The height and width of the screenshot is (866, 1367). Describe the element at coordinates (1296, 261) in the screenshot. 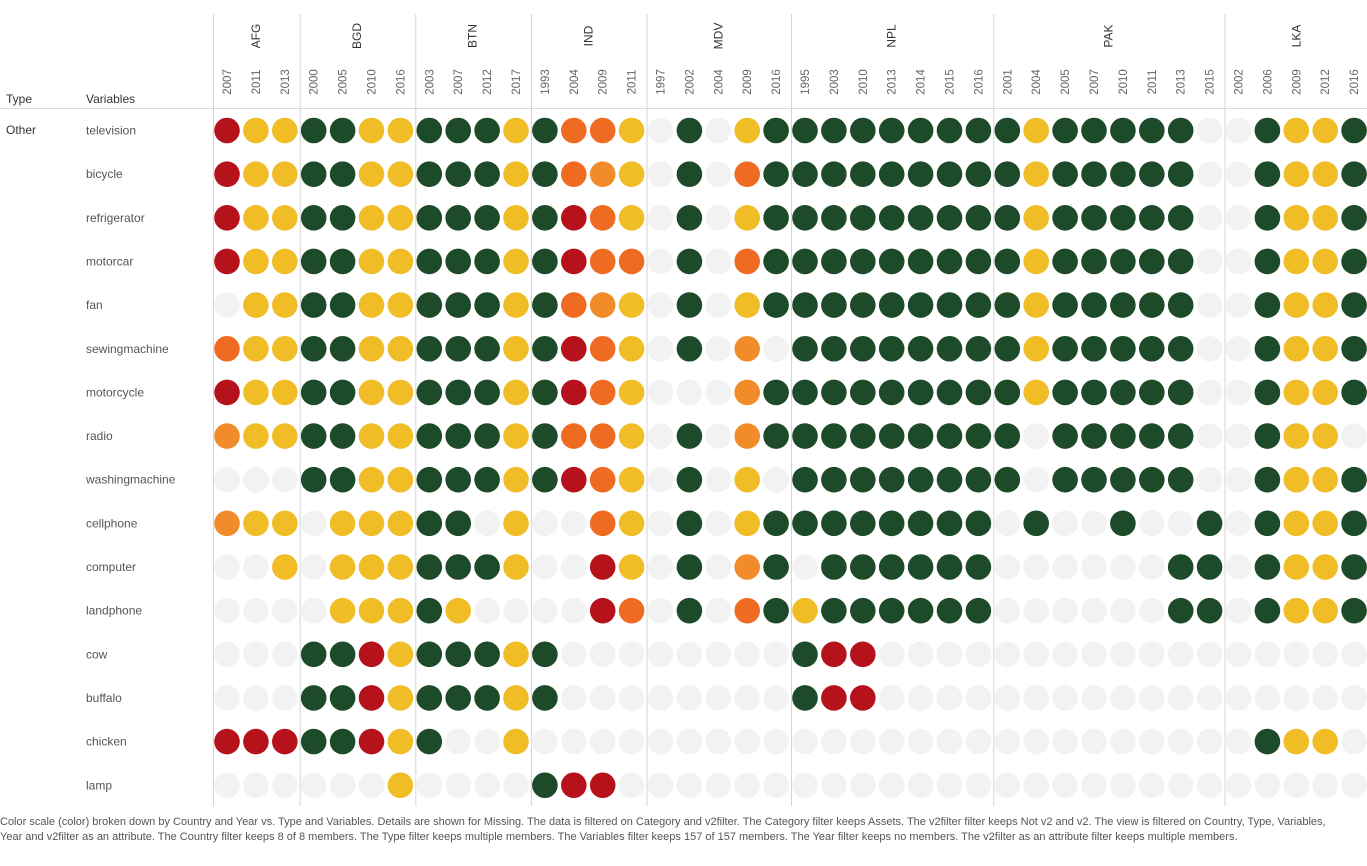

I see `dot-motorcar-lka-2009` at that location.